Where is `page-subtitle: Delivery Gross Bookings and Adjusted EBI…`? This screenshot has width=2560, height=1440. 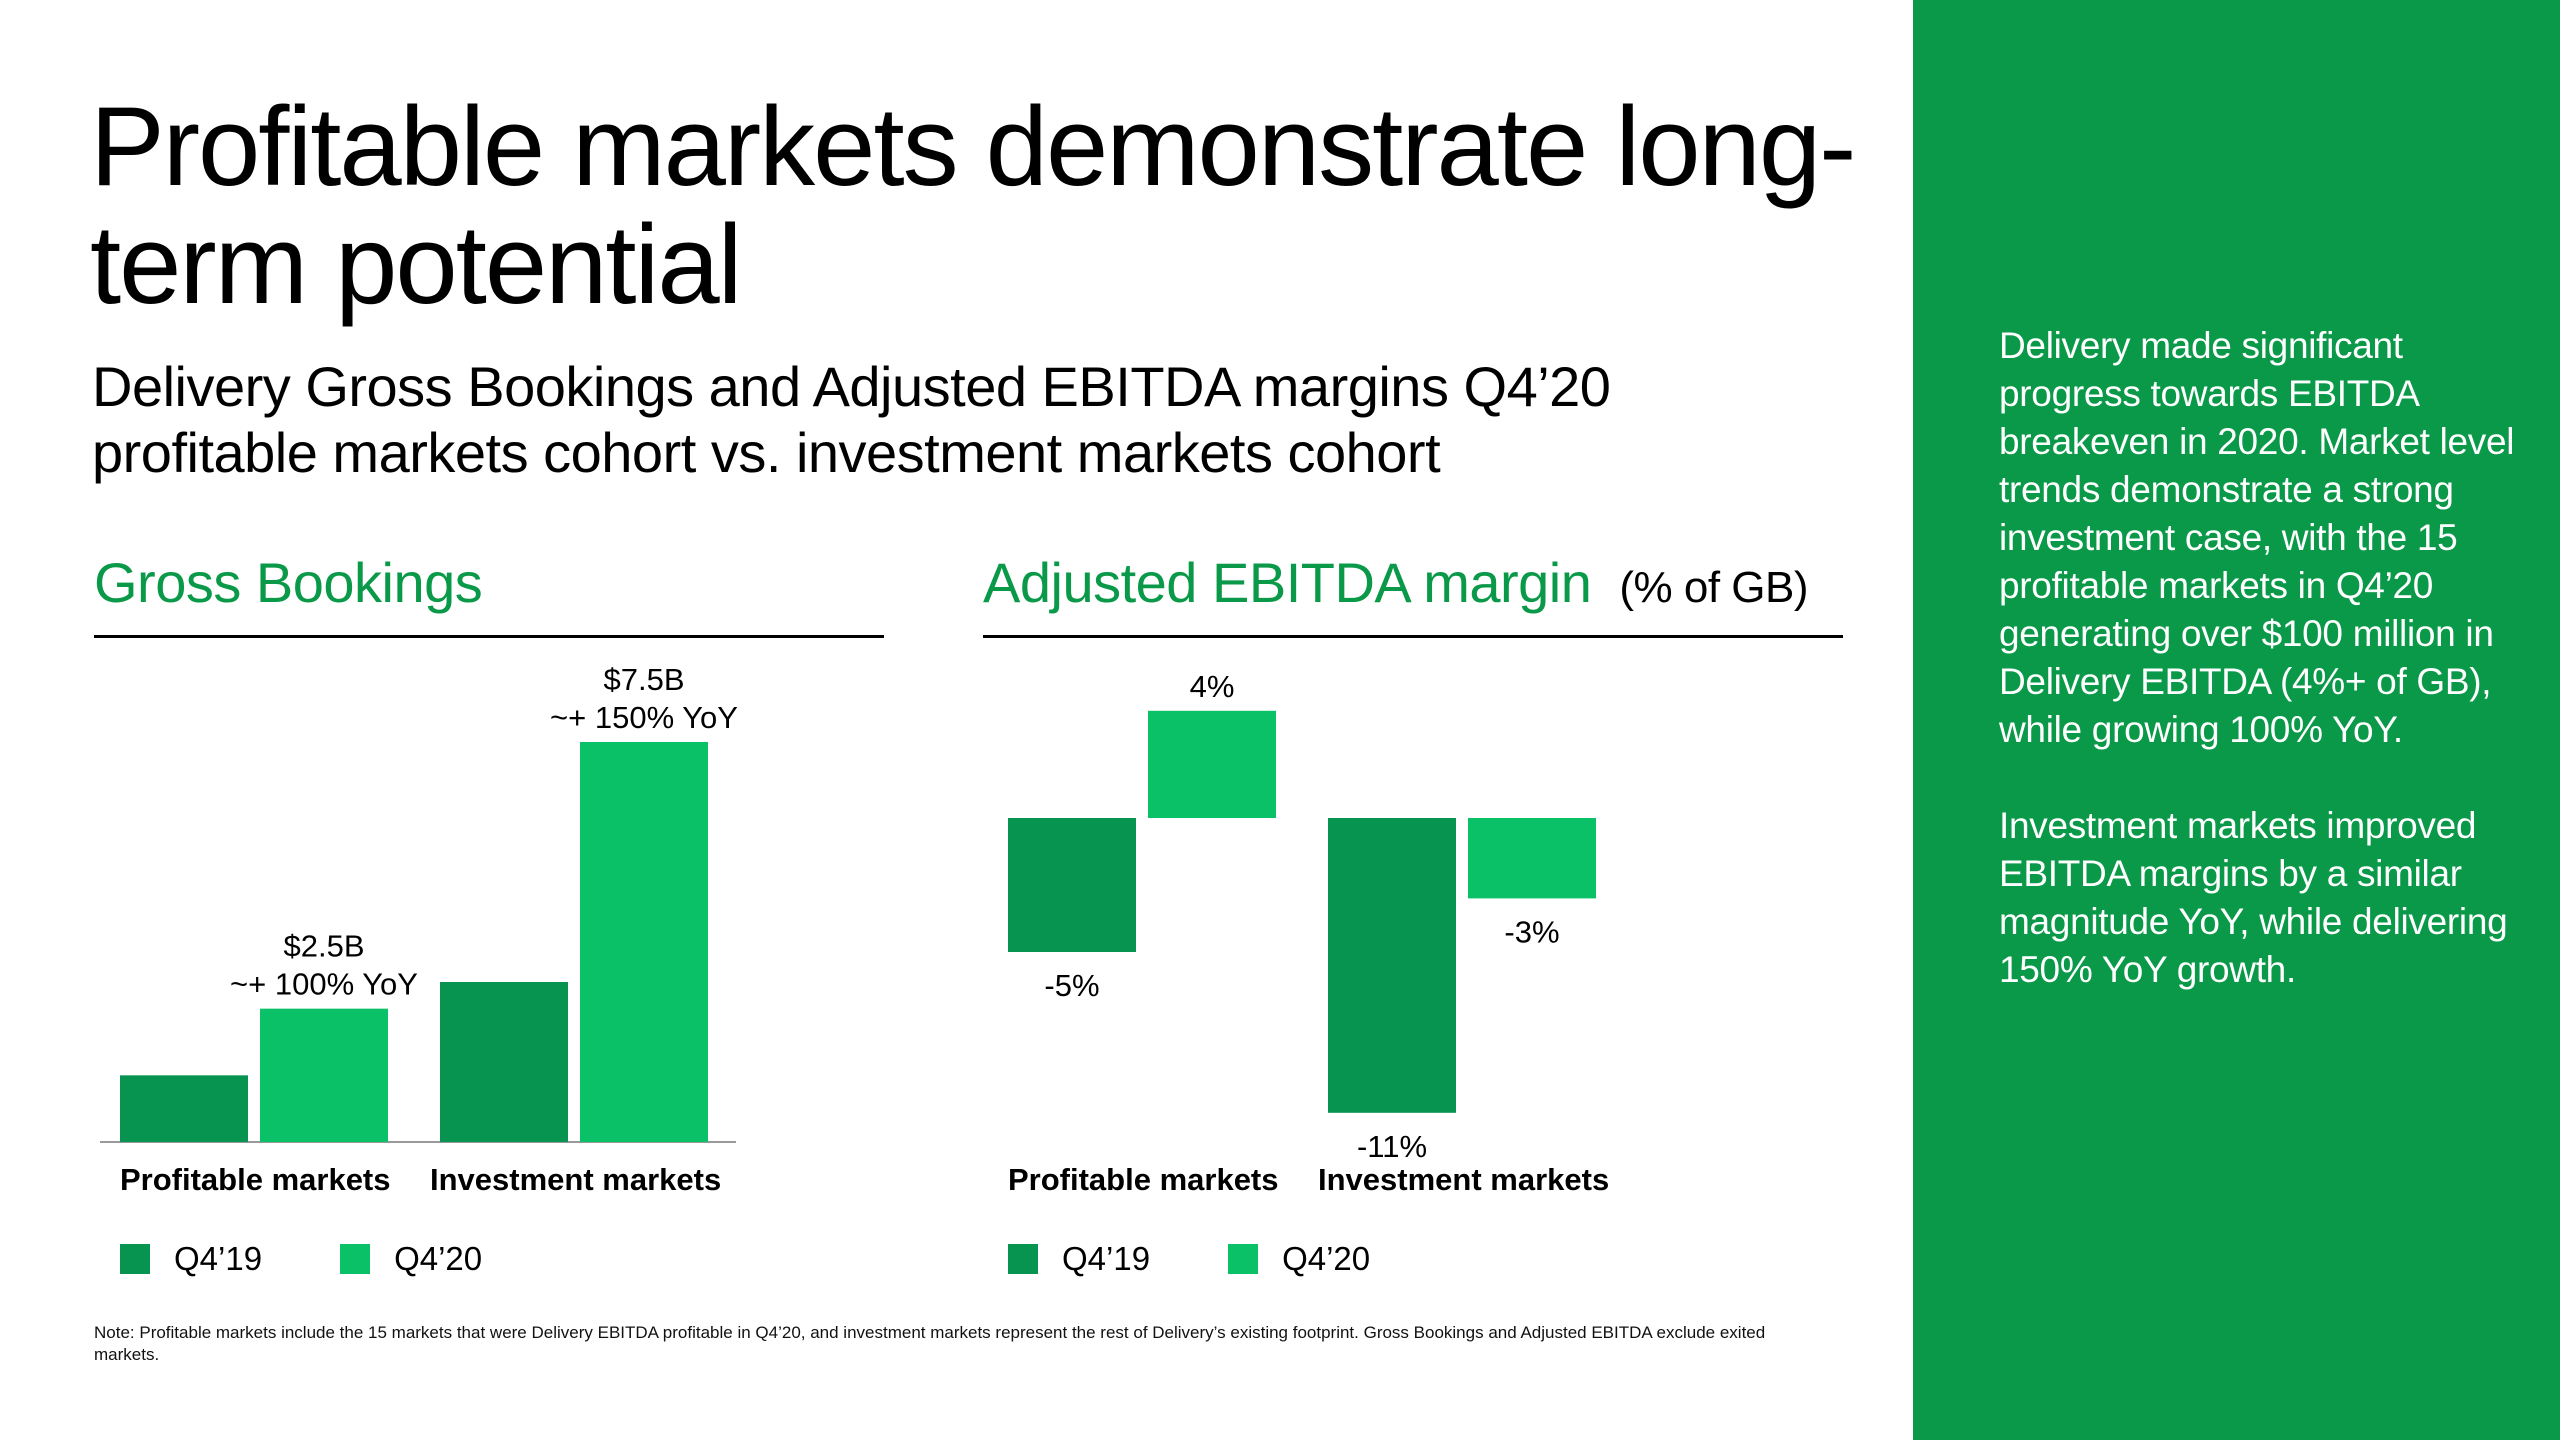 page-subtitle: Delivery Gross Bookings and Adjusted EBI… is located at coordinates (851, 419).